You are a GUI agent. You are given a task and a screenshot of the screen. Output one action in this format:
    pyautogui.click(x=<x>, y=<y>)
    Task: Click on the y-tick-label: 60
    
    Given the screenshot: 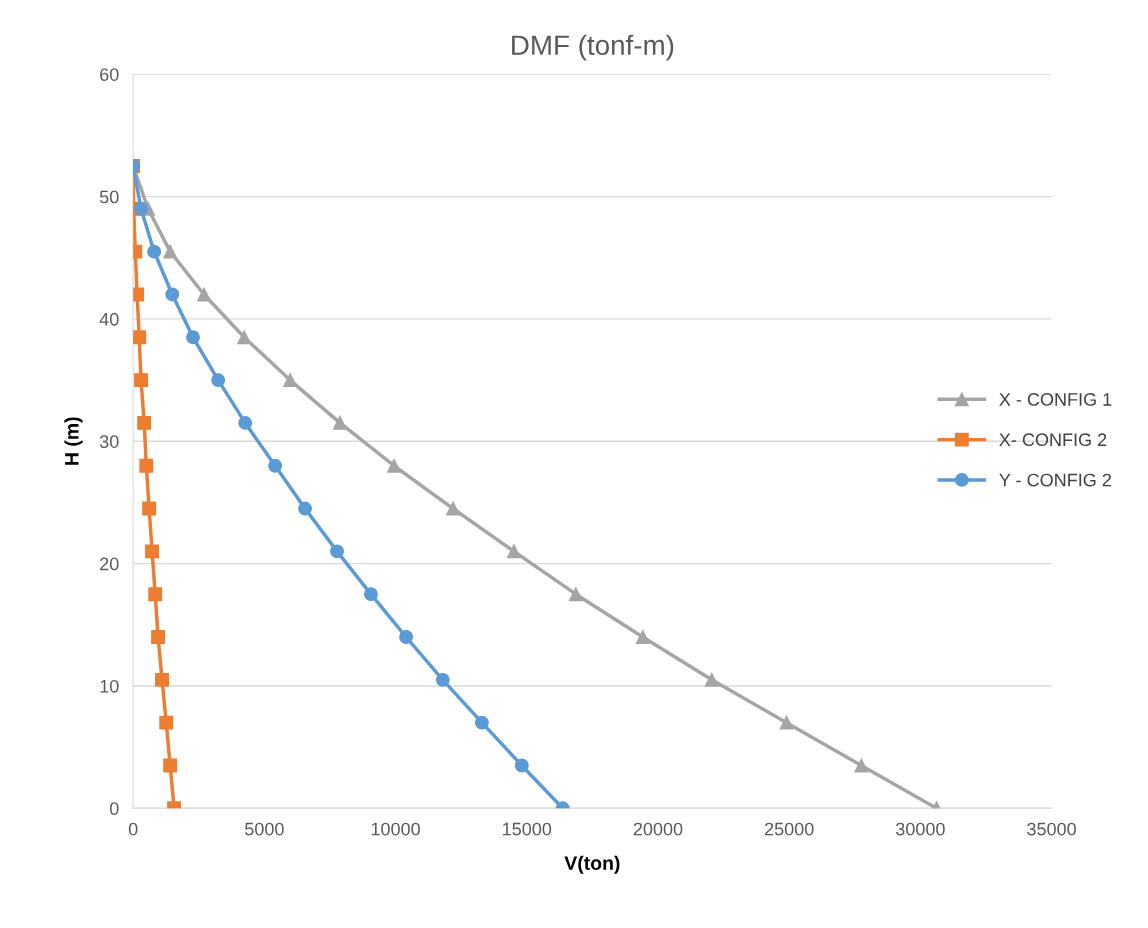 What is the action you would take?
    pyautogui.click(x=109, y=74)
    